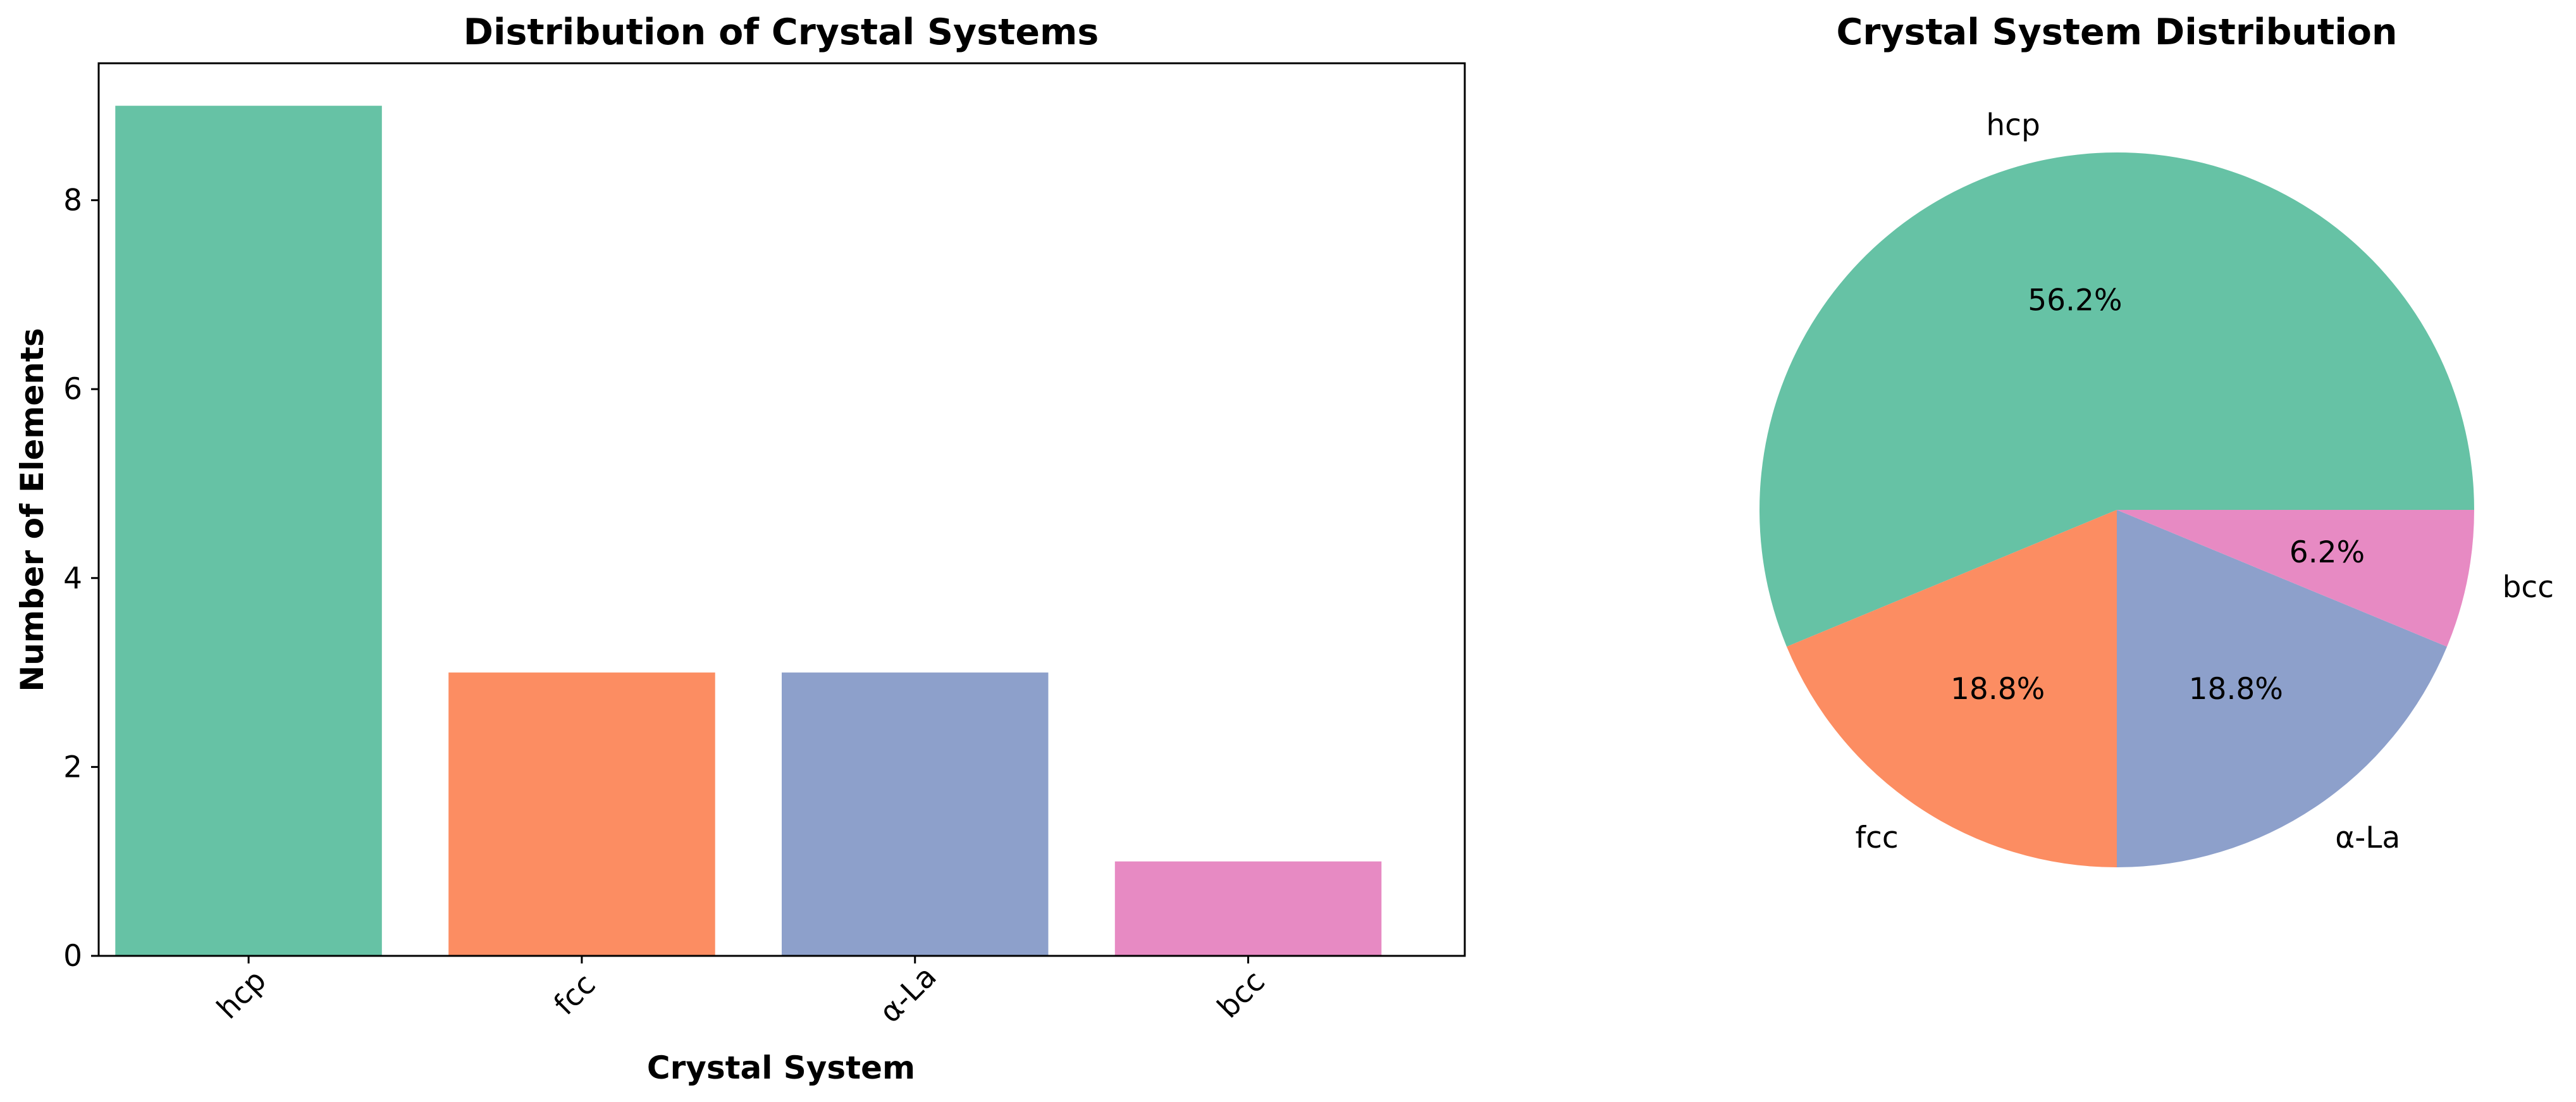 The width and height of the screenshot is (2576, 1102). Describe the element at coordinates (72, 578) in the screenshot. I see `y-tick-label: 4` at that location.